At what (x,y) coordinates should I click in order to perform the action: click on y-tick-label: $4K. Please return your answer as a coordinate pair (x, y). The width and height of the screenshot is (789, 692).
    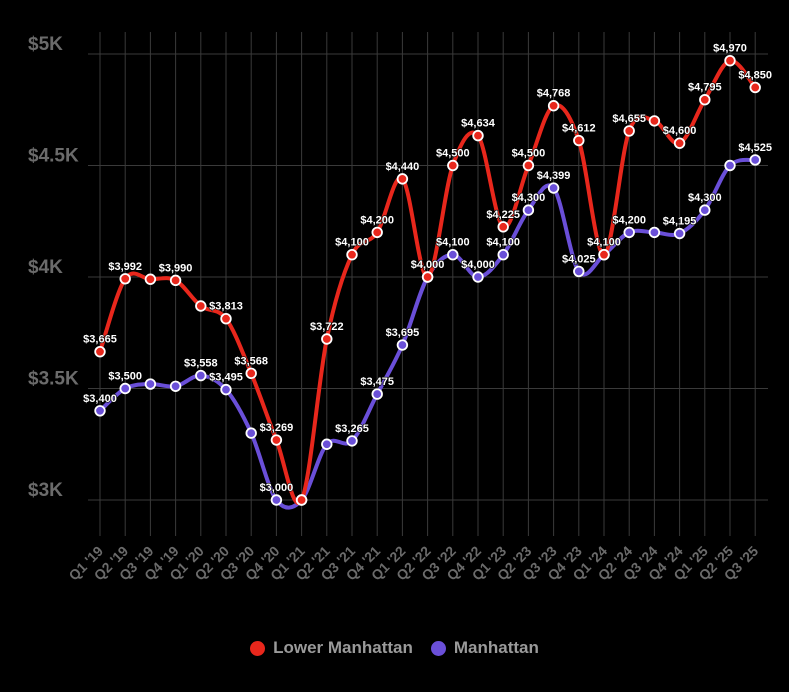
    Looking at the image, I should click on (45, 267).